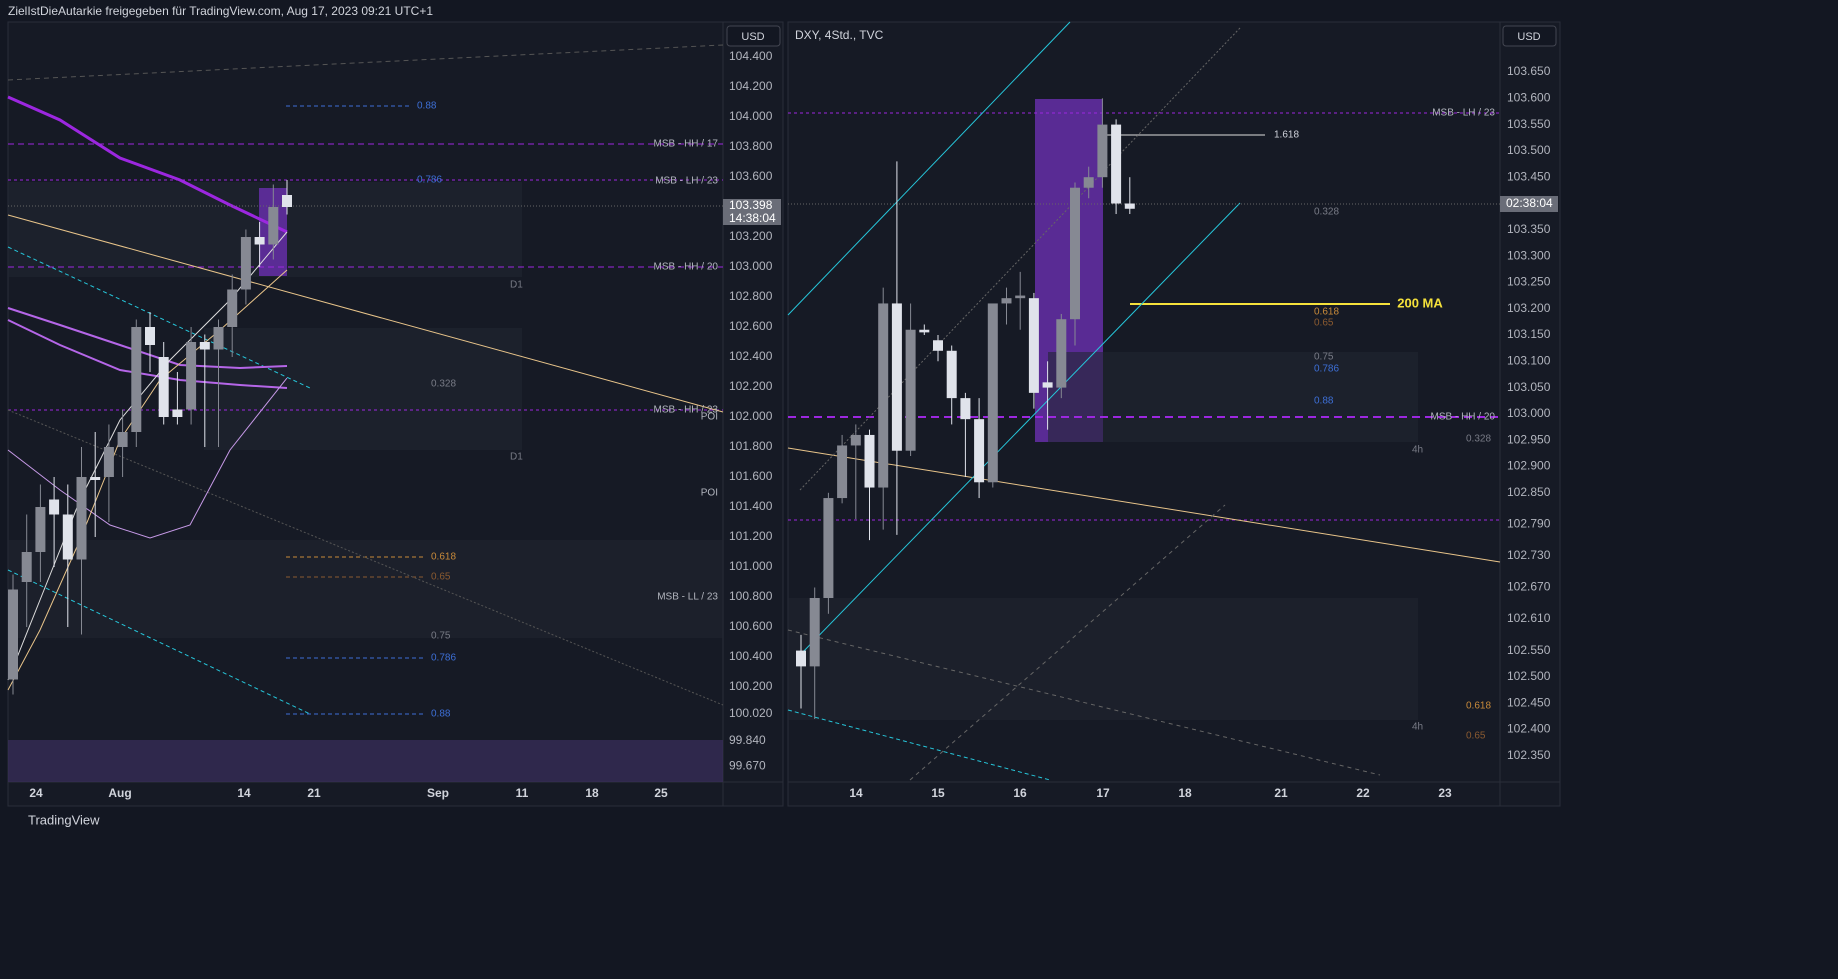 This screenshot has width=1838, height=979. Describe the element at coordinates (1529, 387) in the screenshot. I see `y-tick-label: 103.050` at that location.